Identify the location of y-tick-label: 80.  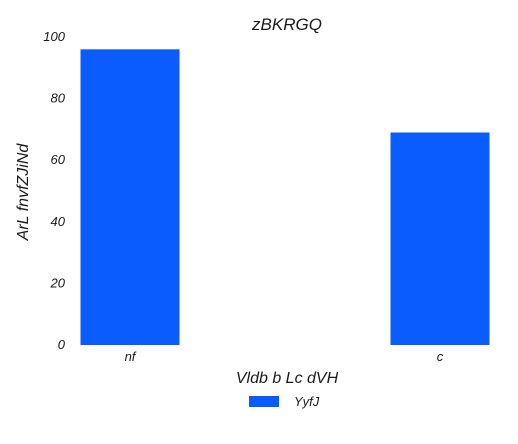
(58, 98).